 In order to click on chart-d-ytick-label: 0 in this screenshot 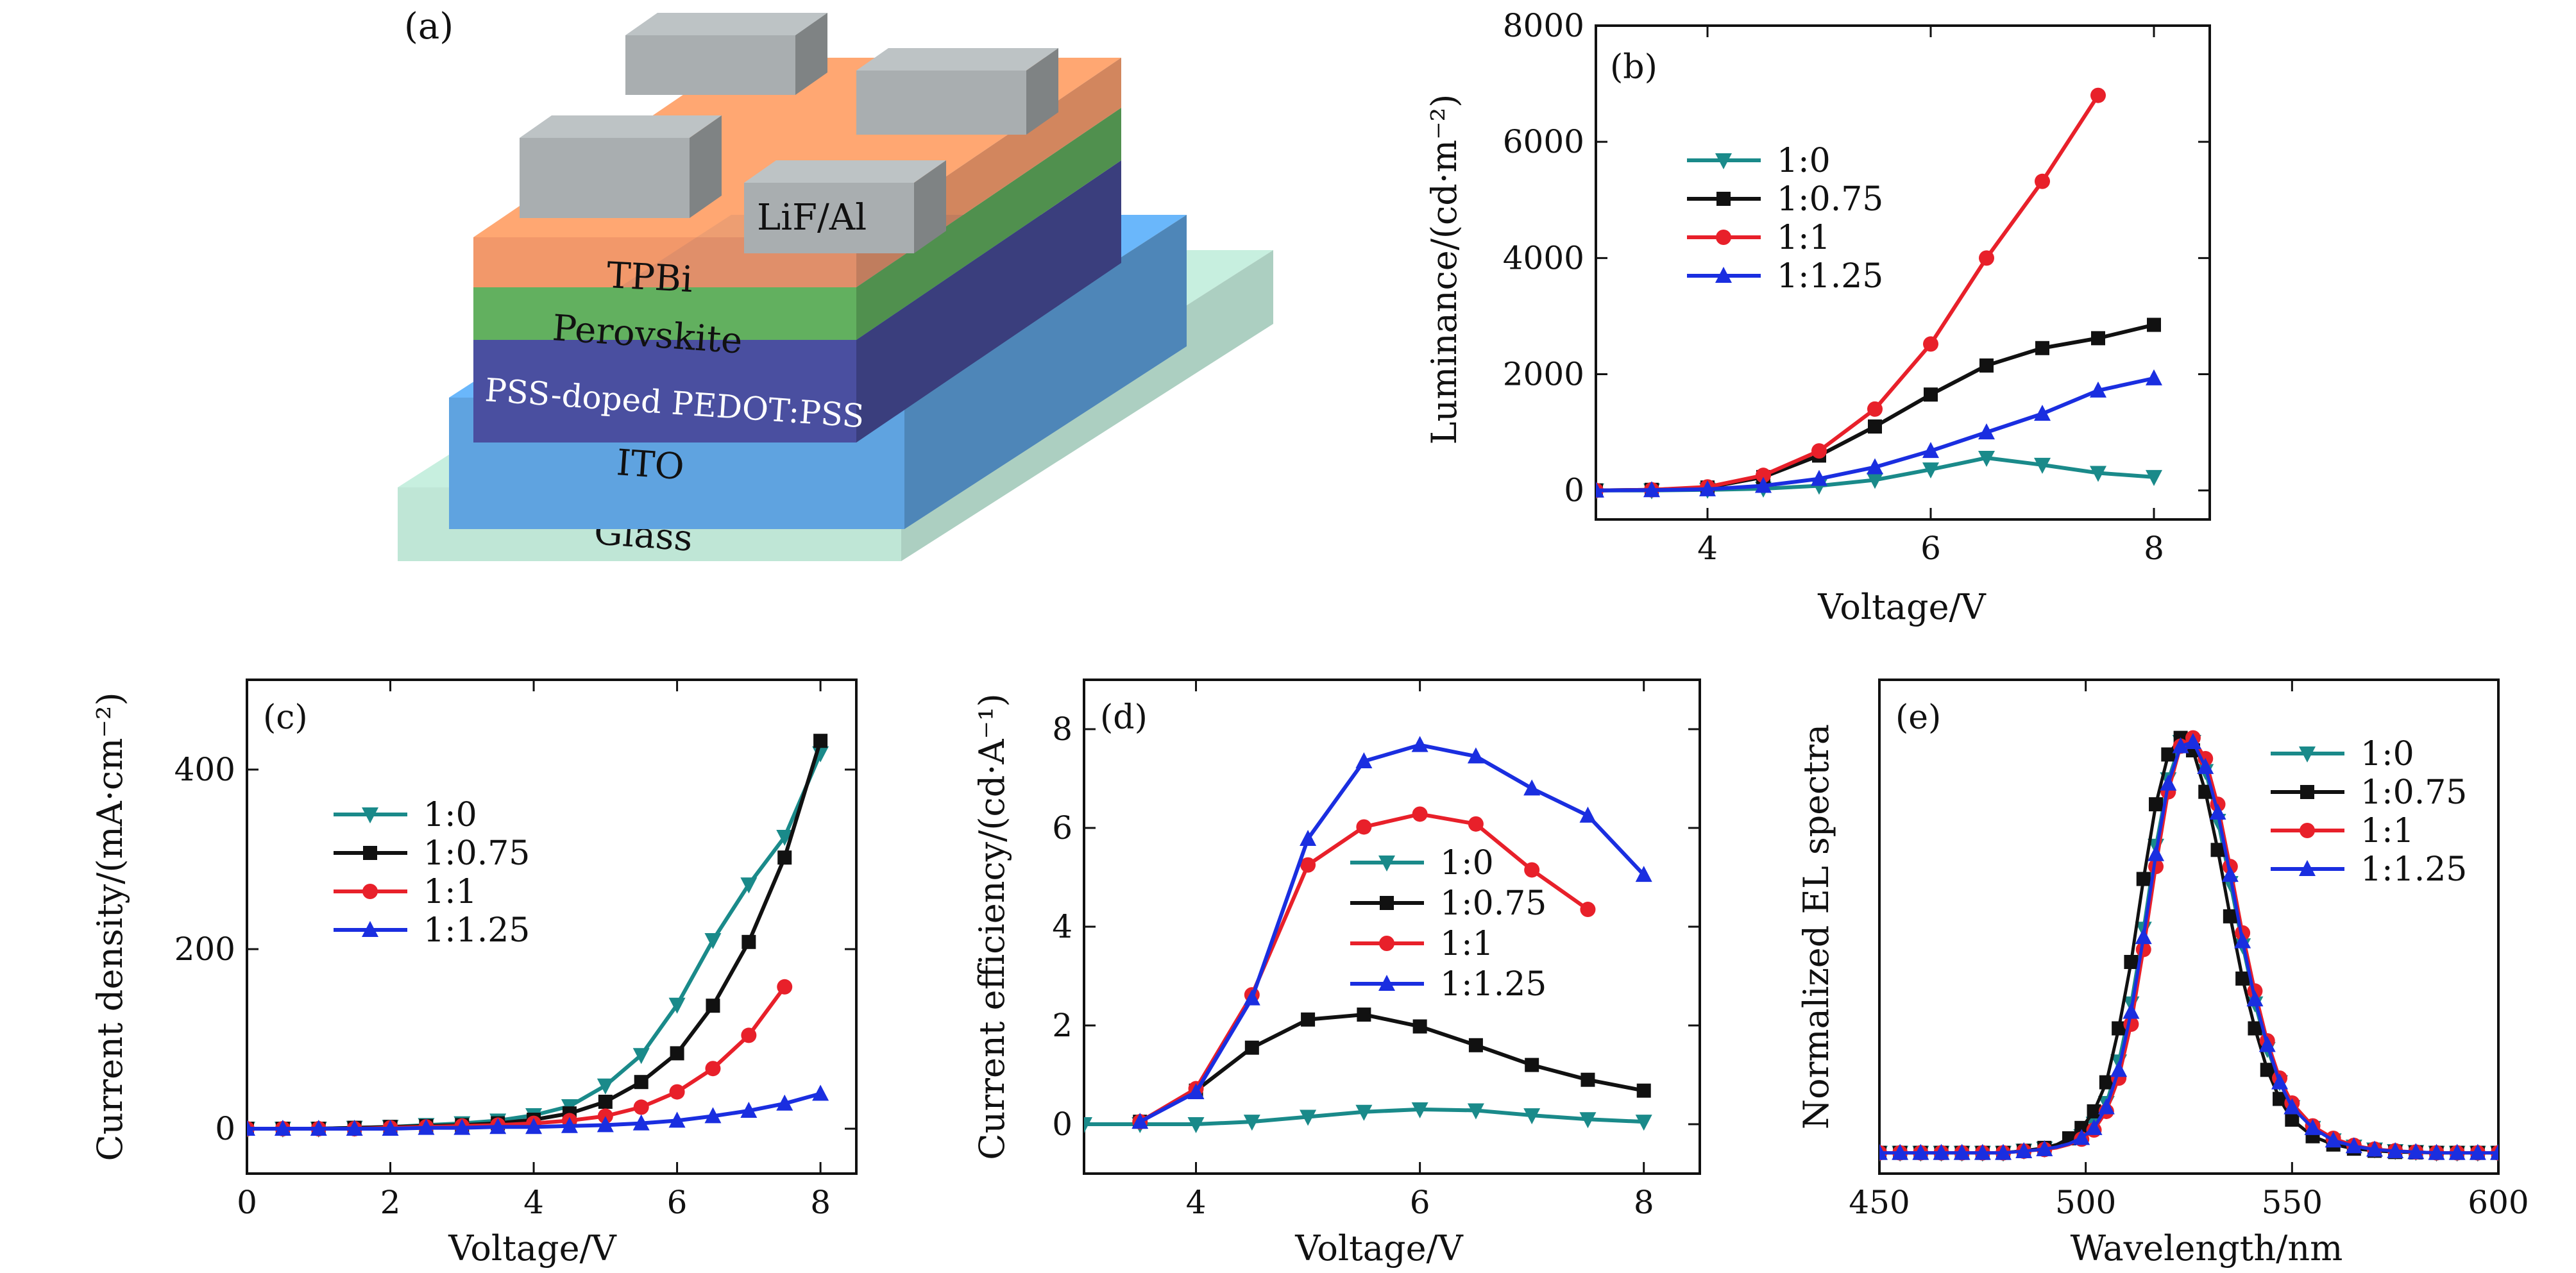, I will do `click(1062, 1124)`.